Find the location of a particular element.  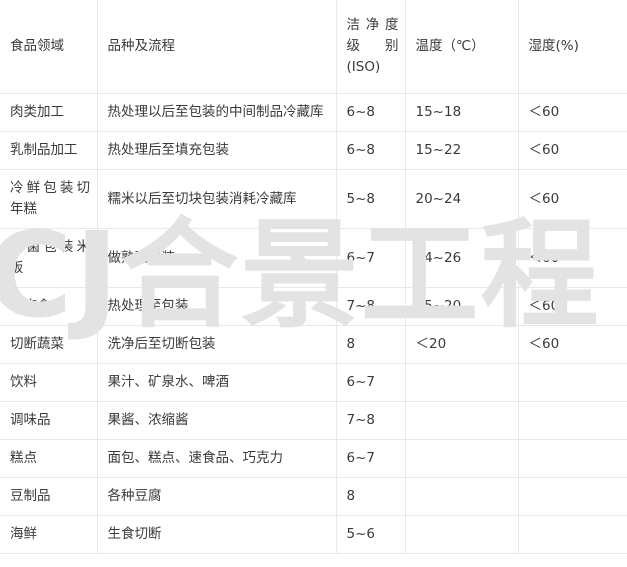

iso-header-line-1: 洁净度 is located at coordinates (372, 25).